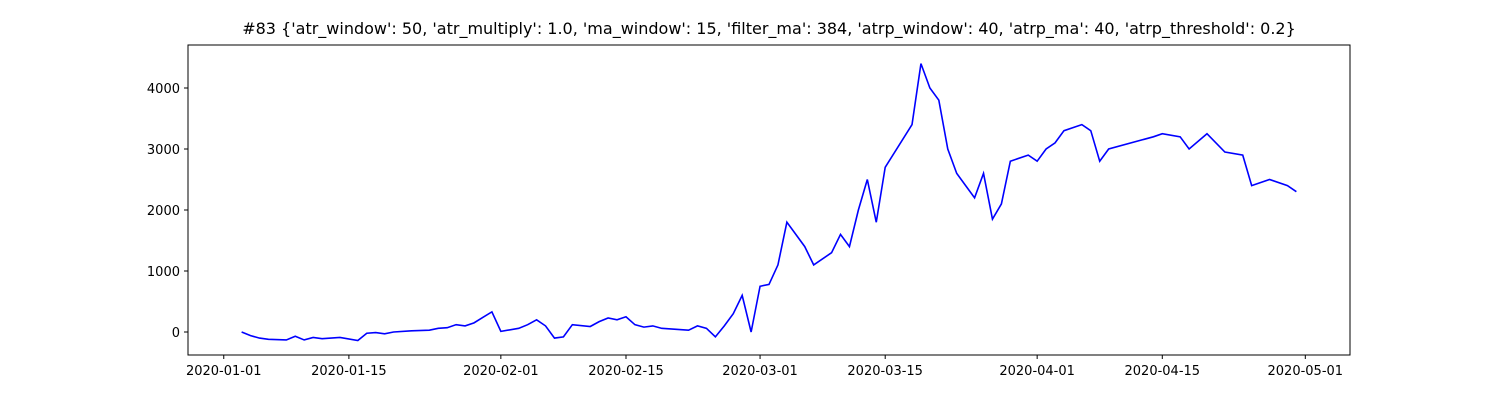 This screenshot has height=400, width=1500. Describe the element at coordinates (163, 89) in the screenshot. I see `y-tick-label: 4000` at that location.